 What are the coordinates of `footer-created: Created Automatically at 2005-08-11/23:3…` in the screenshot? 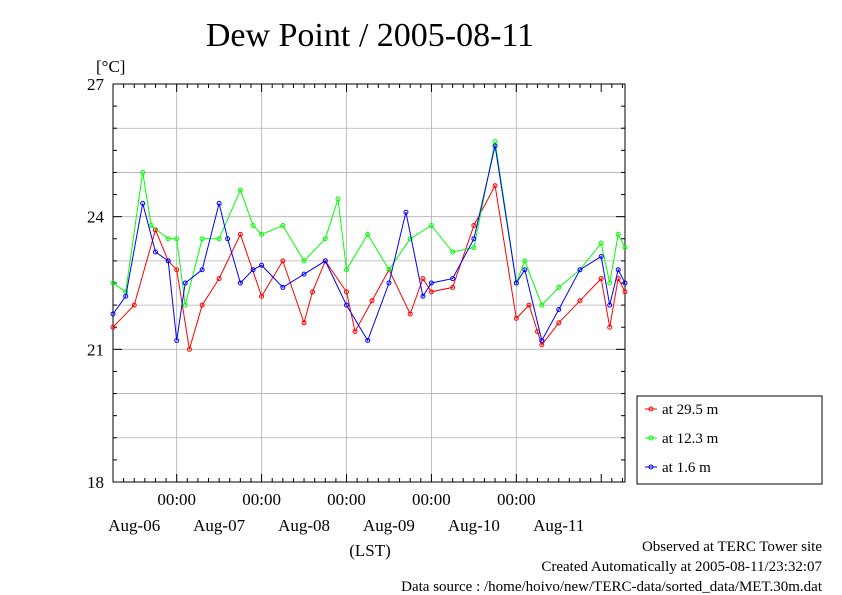 It's located at (681, 567).